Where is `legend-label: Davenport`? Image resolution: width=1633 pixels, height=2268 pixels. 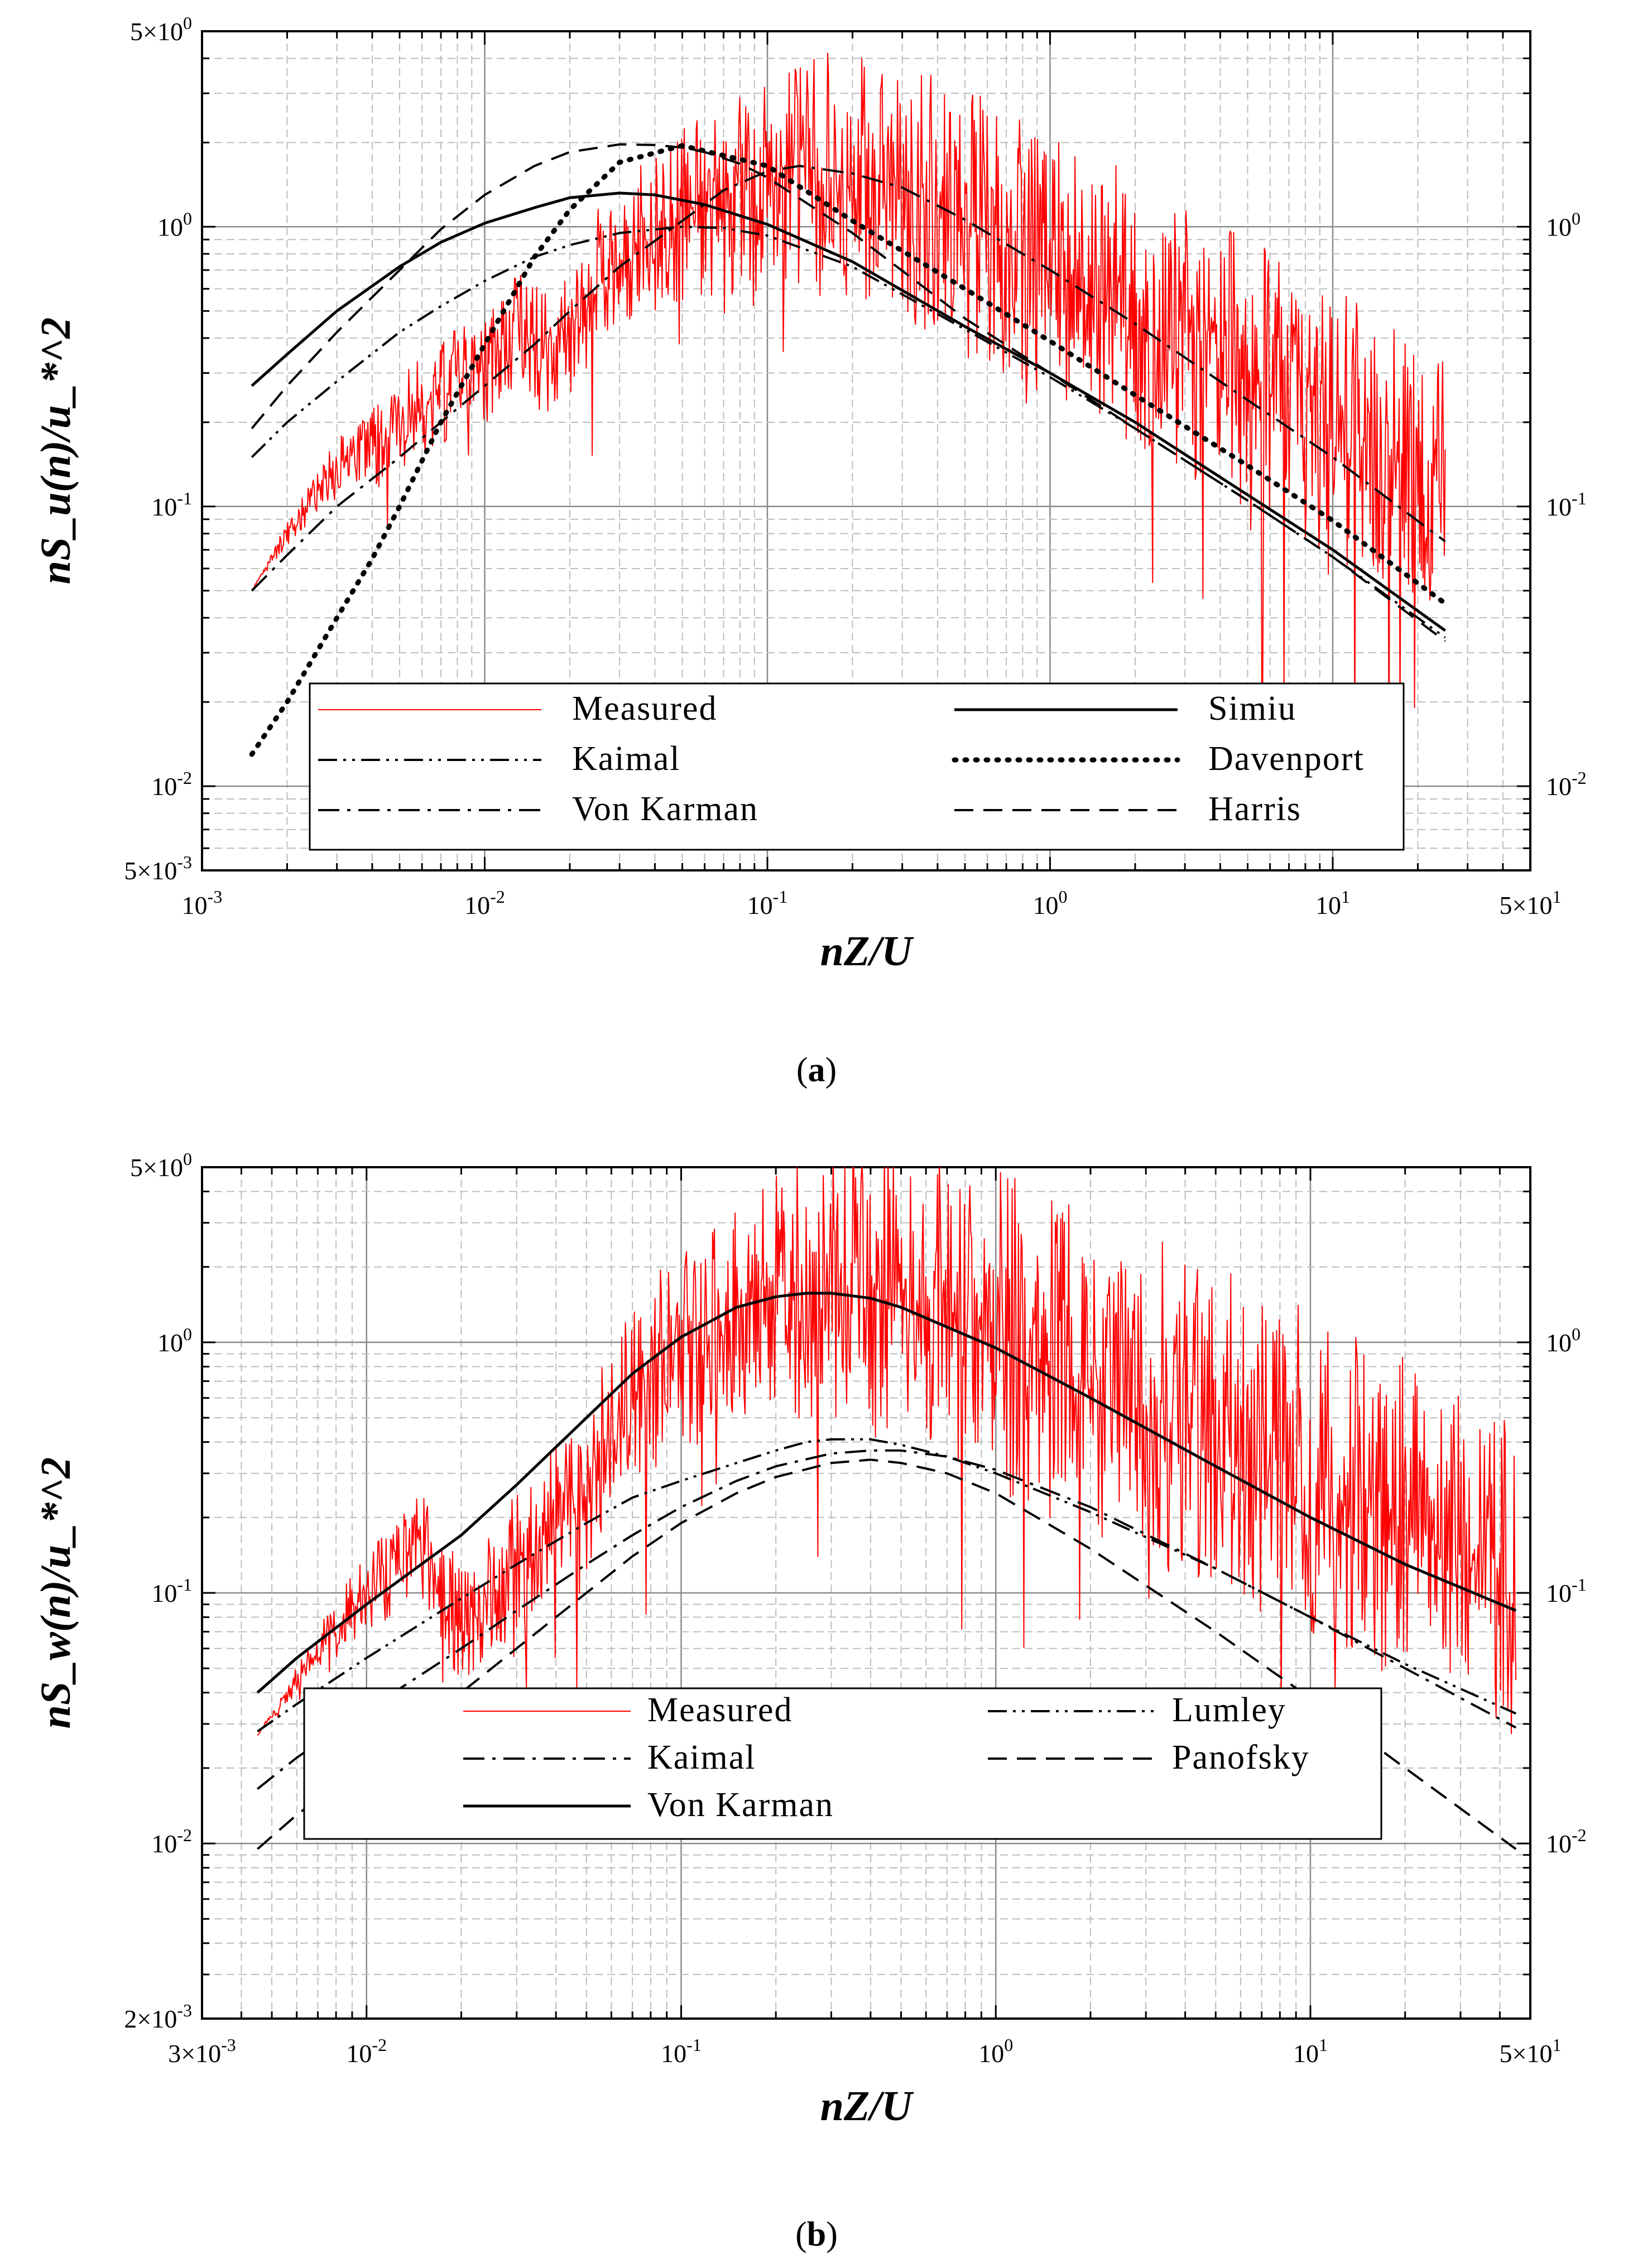 legend-label: Davenport is located at coordinates (1286, 759).